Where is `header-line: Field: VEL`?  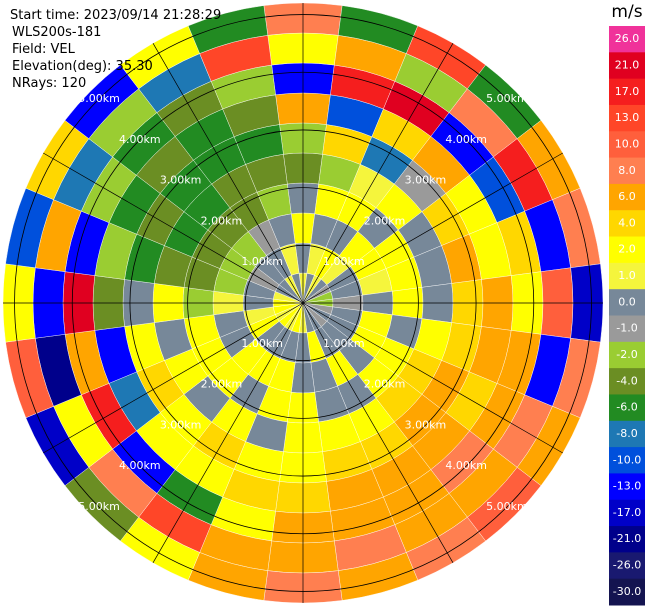
header-line: Field: VEL is located at coordinates (44, 49).